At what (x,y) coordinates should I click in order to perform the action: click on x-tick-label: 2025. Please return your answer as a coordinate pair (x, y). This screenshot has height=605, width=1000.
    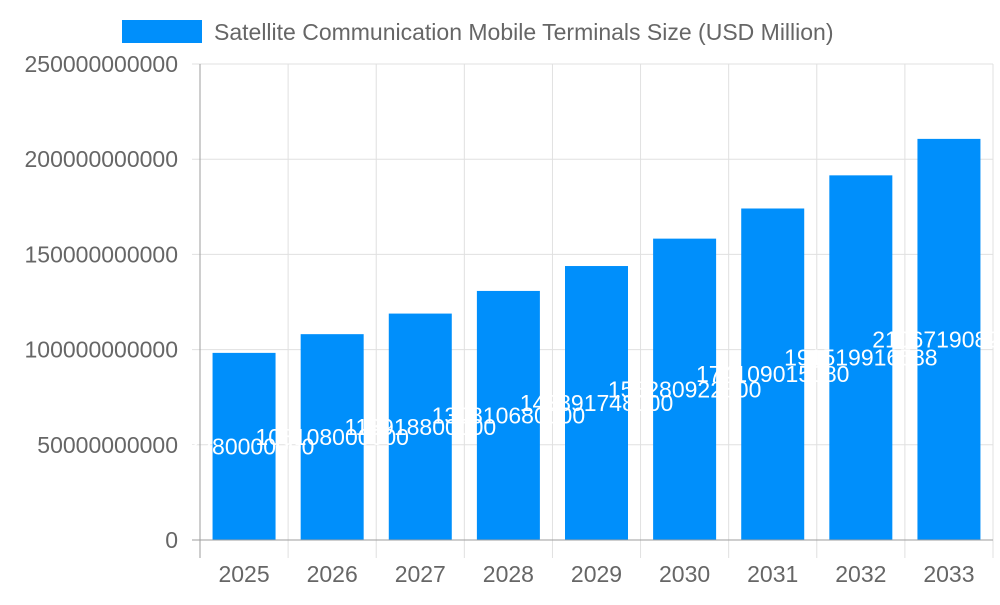
    Looking at the image, I should click on (243, 574).